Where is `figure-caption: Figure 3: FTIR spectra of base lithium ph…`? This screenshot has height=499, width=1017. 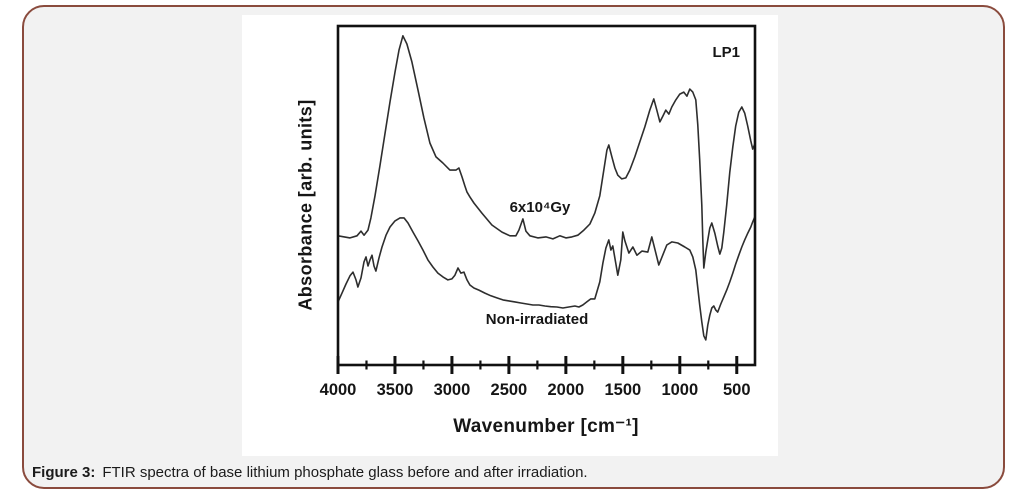
figure-caption: Figure 3: FTIR spectra of base lithium ph… is located at coordinates (310, 472).